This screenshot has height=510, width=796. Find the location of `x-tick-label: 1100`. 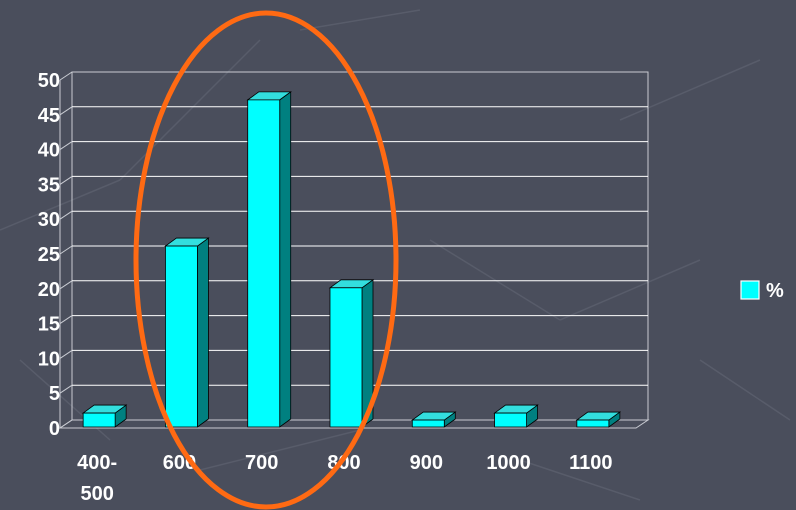

x-tick-label: 1100 is located at coordinates (590, 463).